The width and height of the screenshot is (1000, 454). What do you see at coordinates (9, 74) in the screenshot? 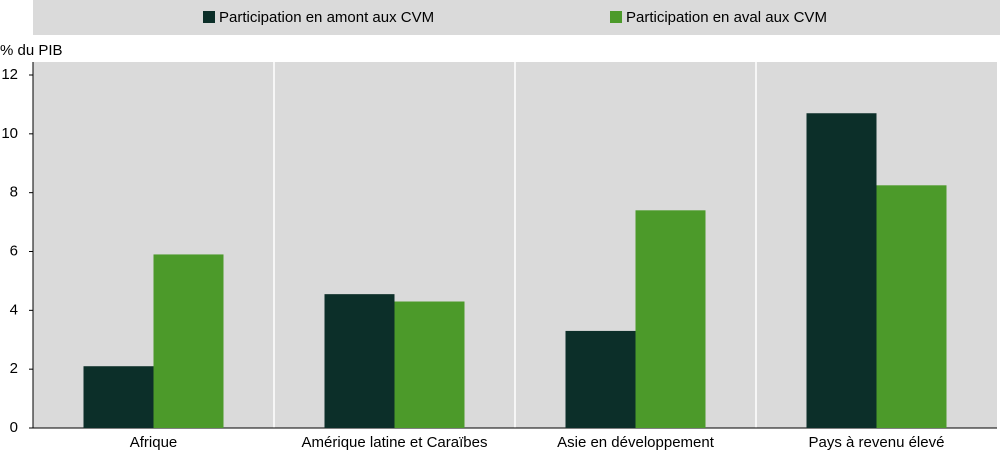
I see `y-tick-label: 12` at bounding box center [9, 74].